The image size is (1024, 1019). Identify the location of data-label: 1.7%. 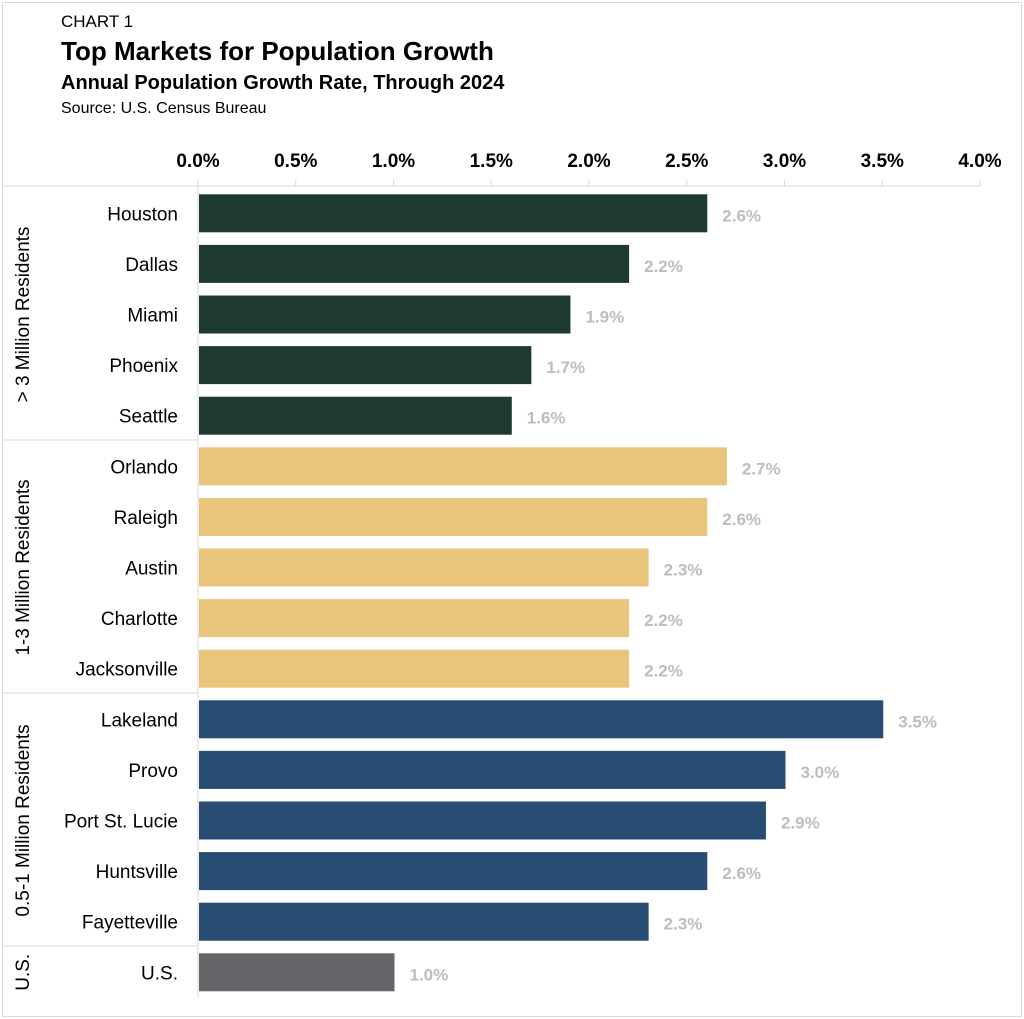
(565, 367).